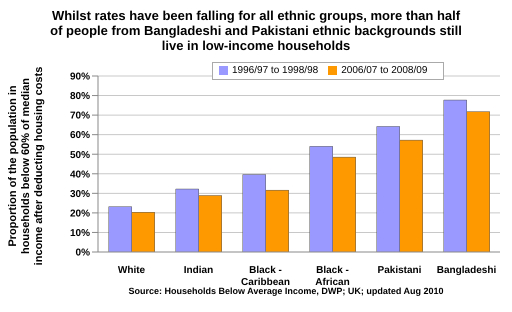  I want to click on y-tick-label: 10%, so click(80, 233).